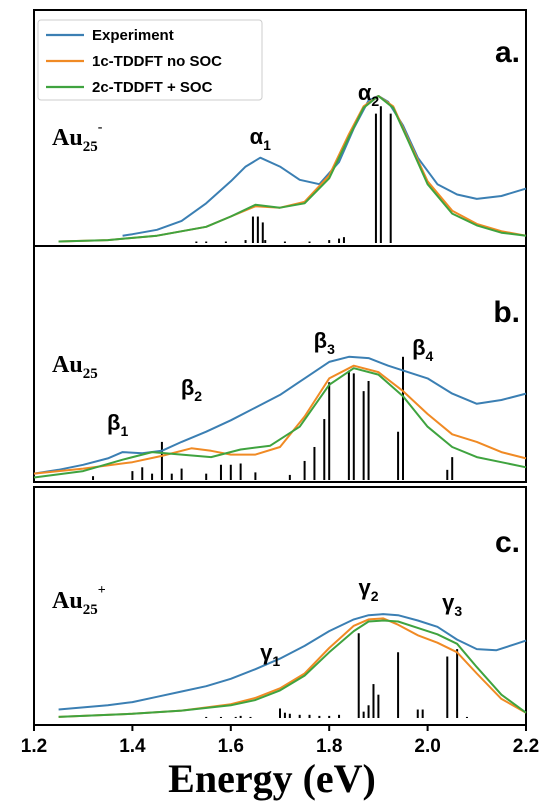 Image resolution: width=544 pixels, height=802 pixels. What do you see at coordinates (427, 746) in the screenshot?
I see `x-tick-label: 2.0` at bounding box center [427, 746].